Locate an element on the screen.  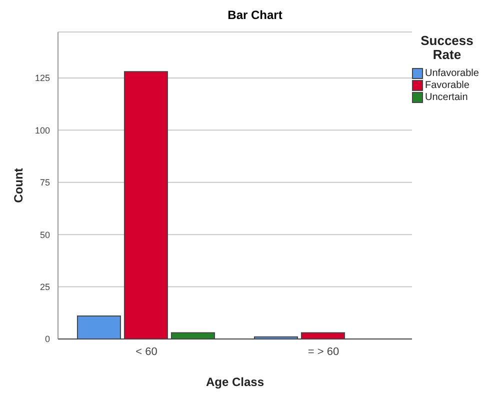
y-tick-label: 75 is located at coordinates (45, 183).